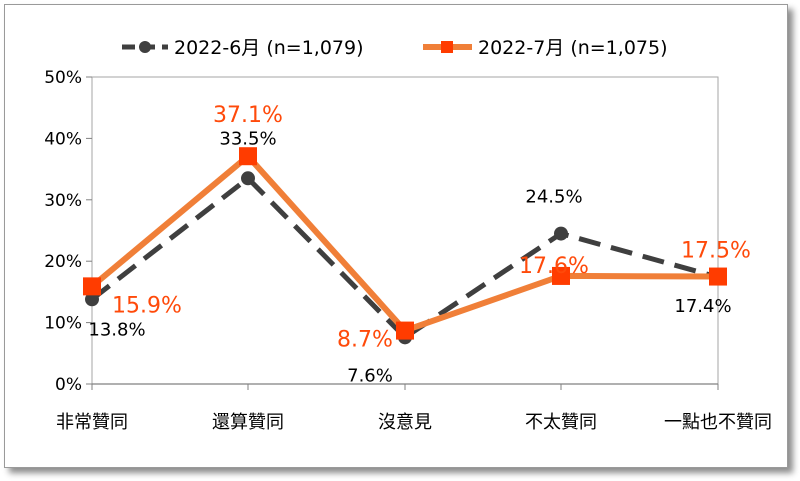 The width and height of the screenshot is (800, 481). What do you see at coordinates (116, 329) in the screenshot?
I see `data-label-june: 13.8%` at bounding box center [116, 329].